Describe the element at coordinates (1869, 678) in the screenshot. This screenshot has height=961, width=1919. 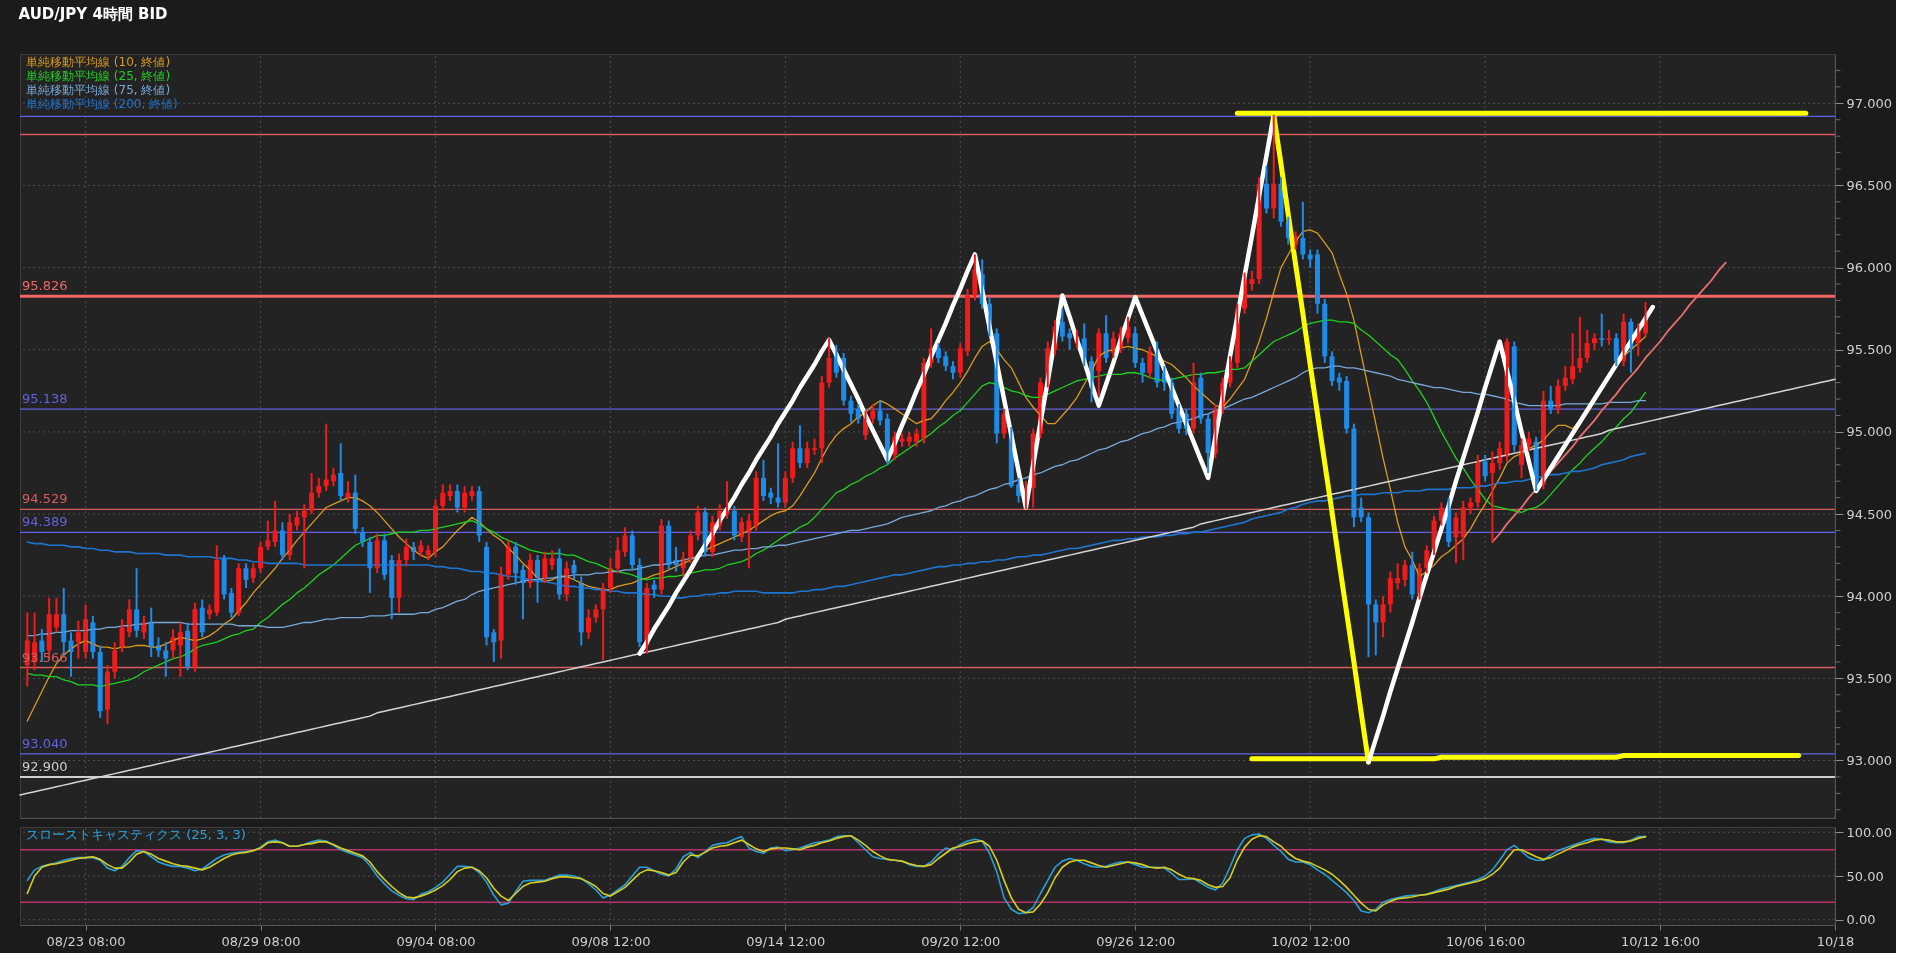
I see `y-tick-label: 93.500` at that location.